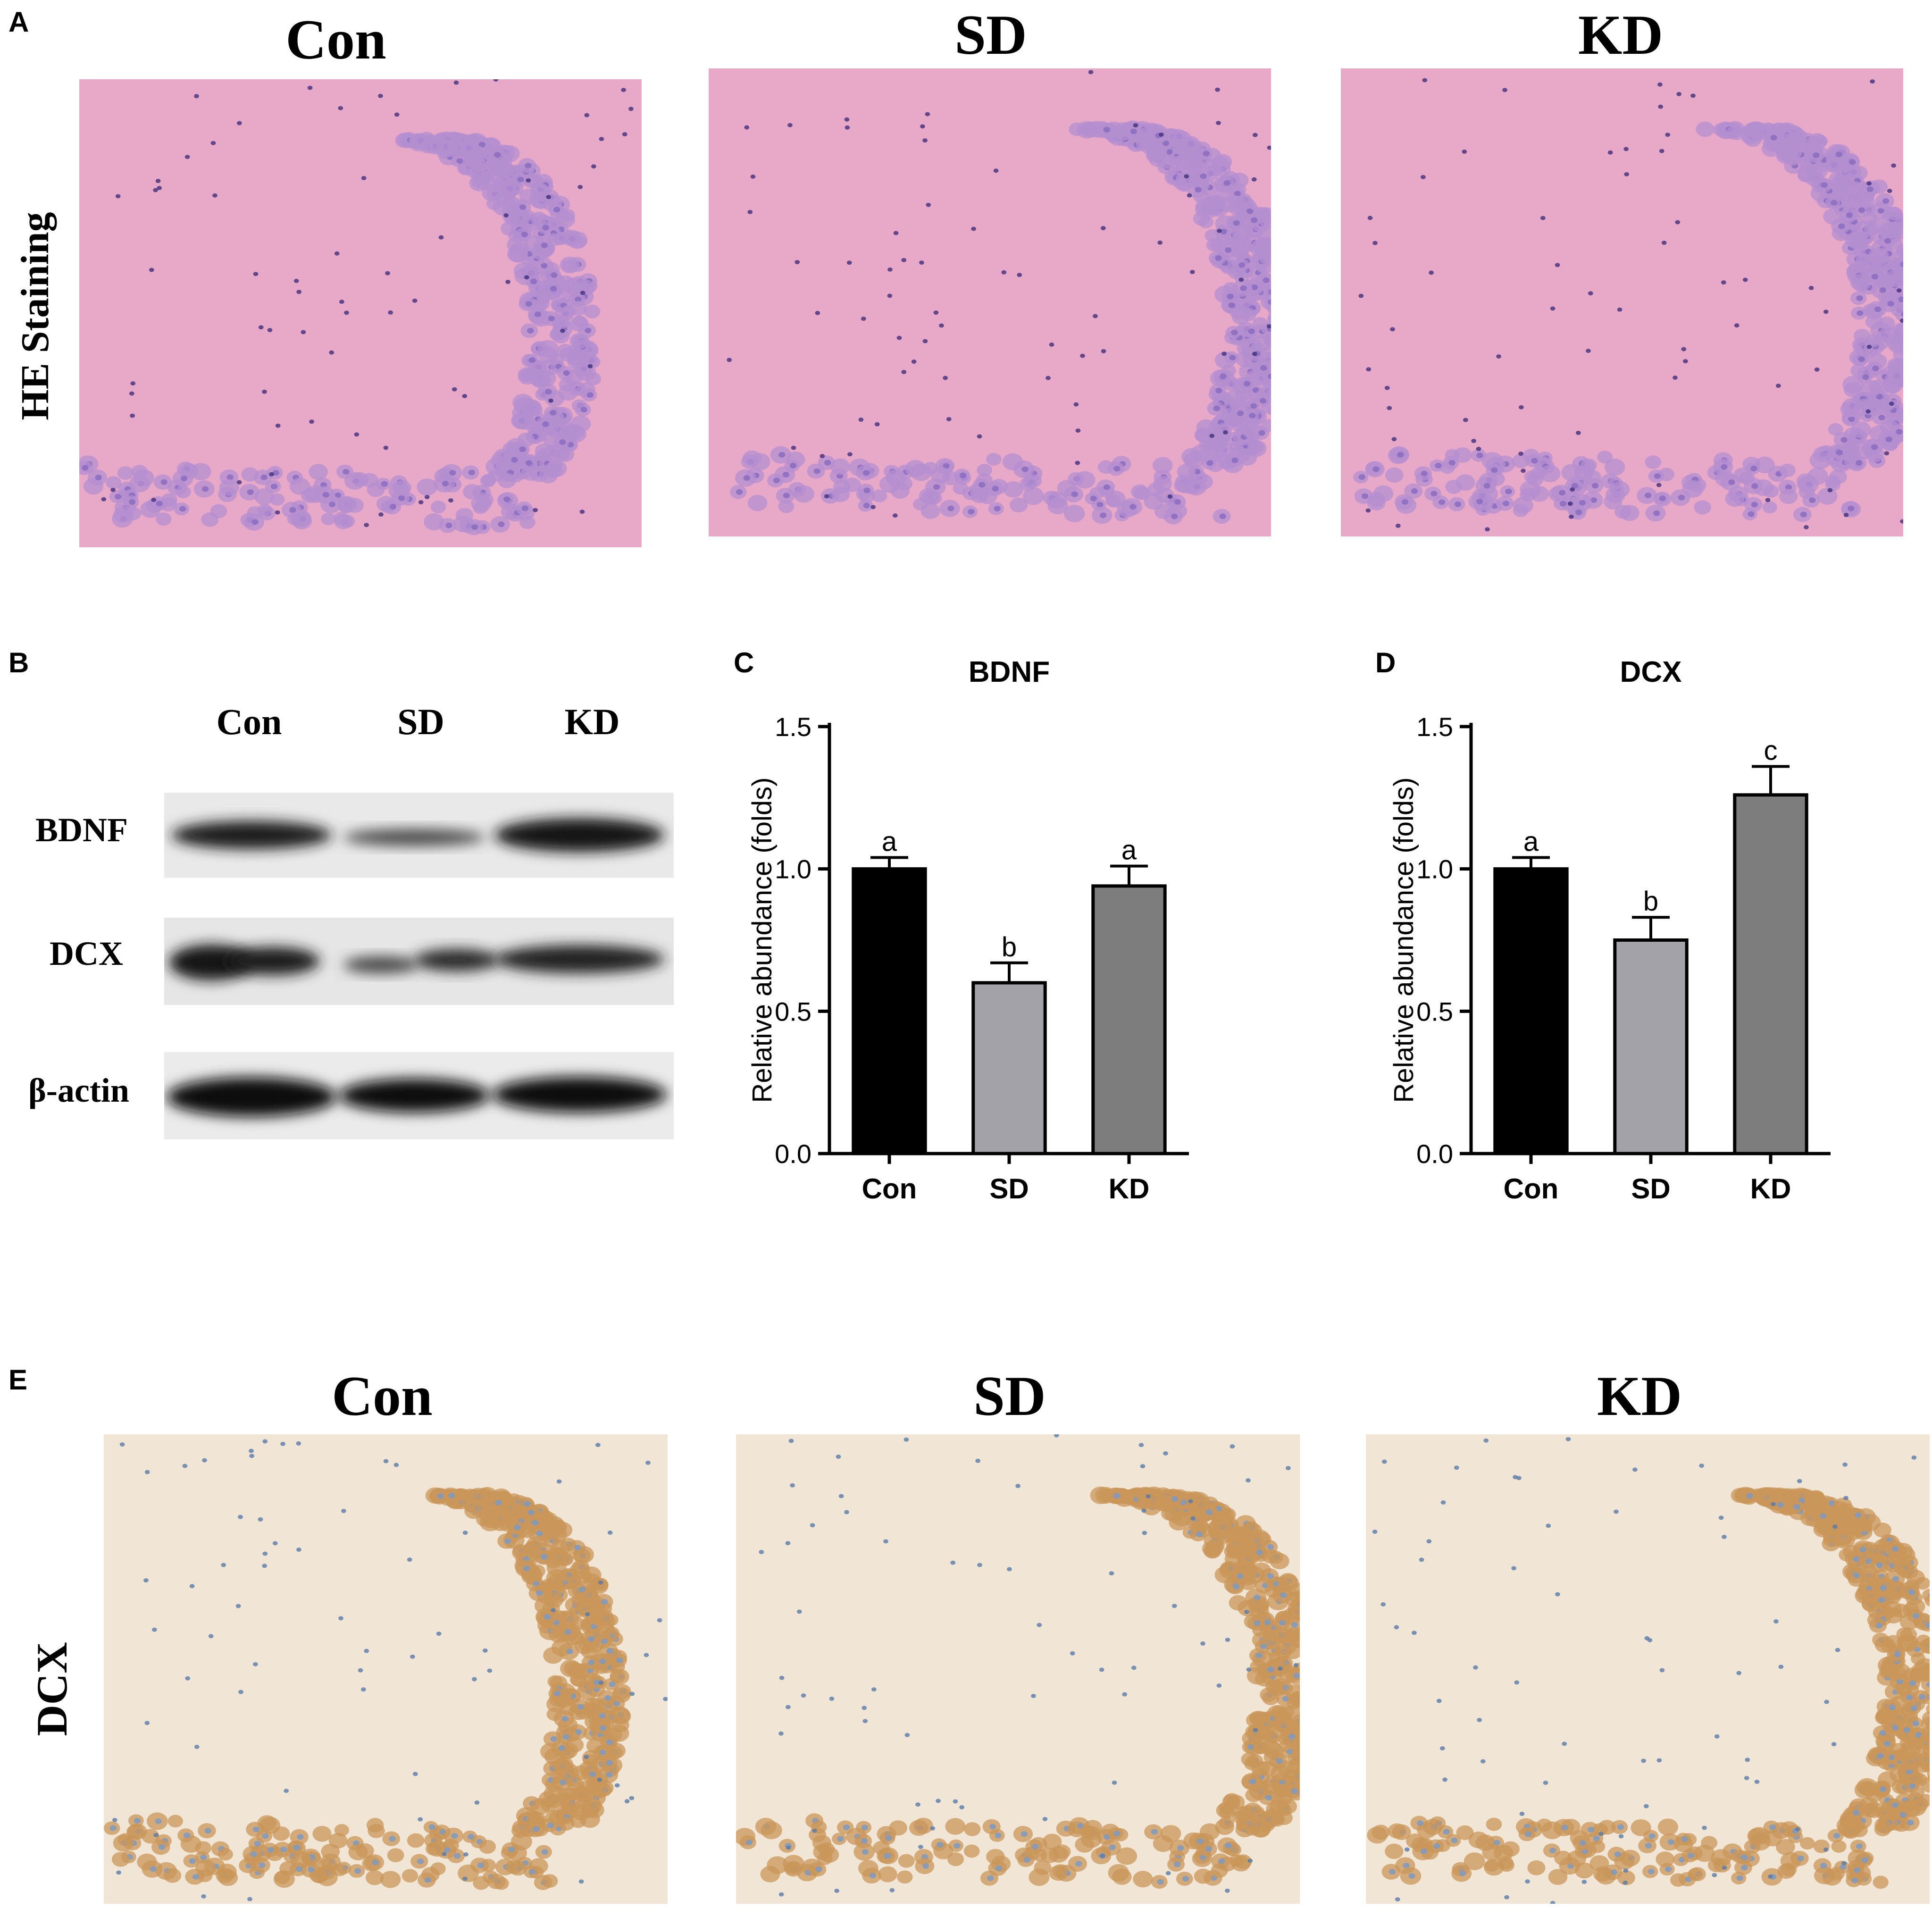 This screenshot has height=1908, width=1932. I want to click on wb-row-dcx: DCX, so click(86, 954).